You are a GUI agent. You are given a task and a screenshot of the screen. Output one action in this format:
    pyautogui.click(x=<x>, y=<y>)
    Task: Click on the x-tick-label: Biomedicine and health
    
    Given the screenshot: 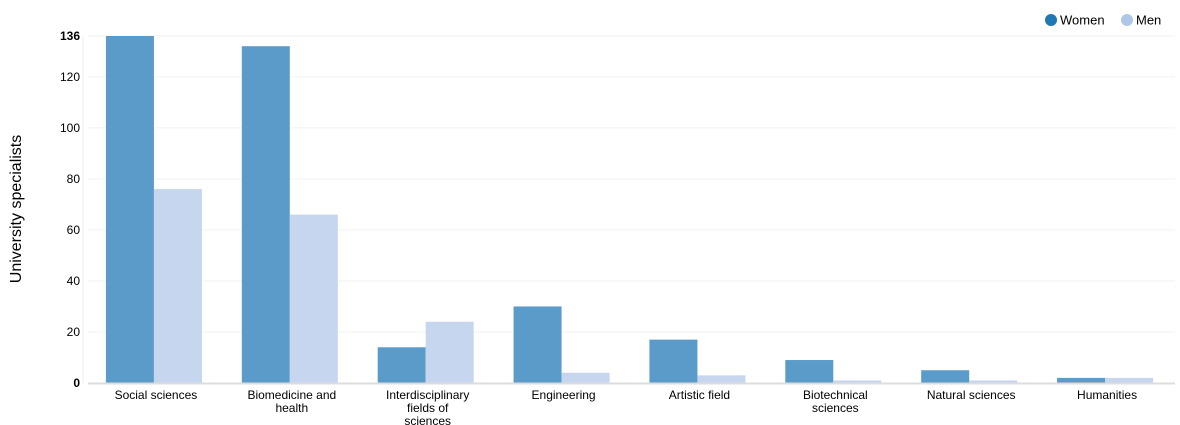 What is the action you would take?
    pyautogui.click(x=291, y=401)
    